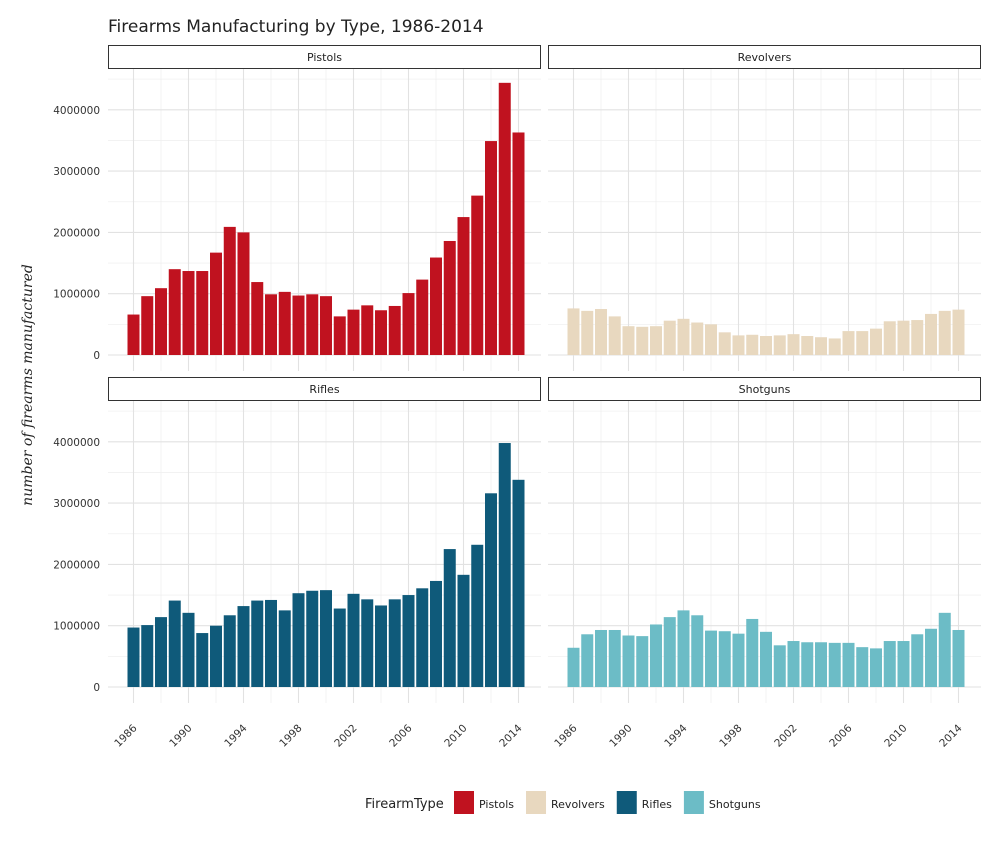  Describe the element at coordinates (848, 343) in the screenshot. I see `bar-revolvers-2006` at that location.